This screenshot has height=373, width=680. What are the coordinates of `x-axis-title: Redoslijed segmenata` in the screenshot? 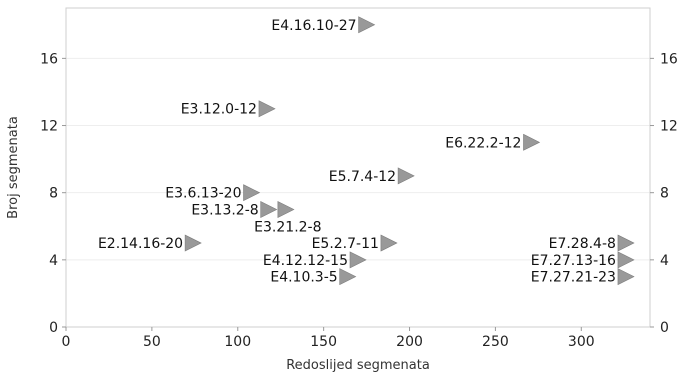 It's located at (358, 365).